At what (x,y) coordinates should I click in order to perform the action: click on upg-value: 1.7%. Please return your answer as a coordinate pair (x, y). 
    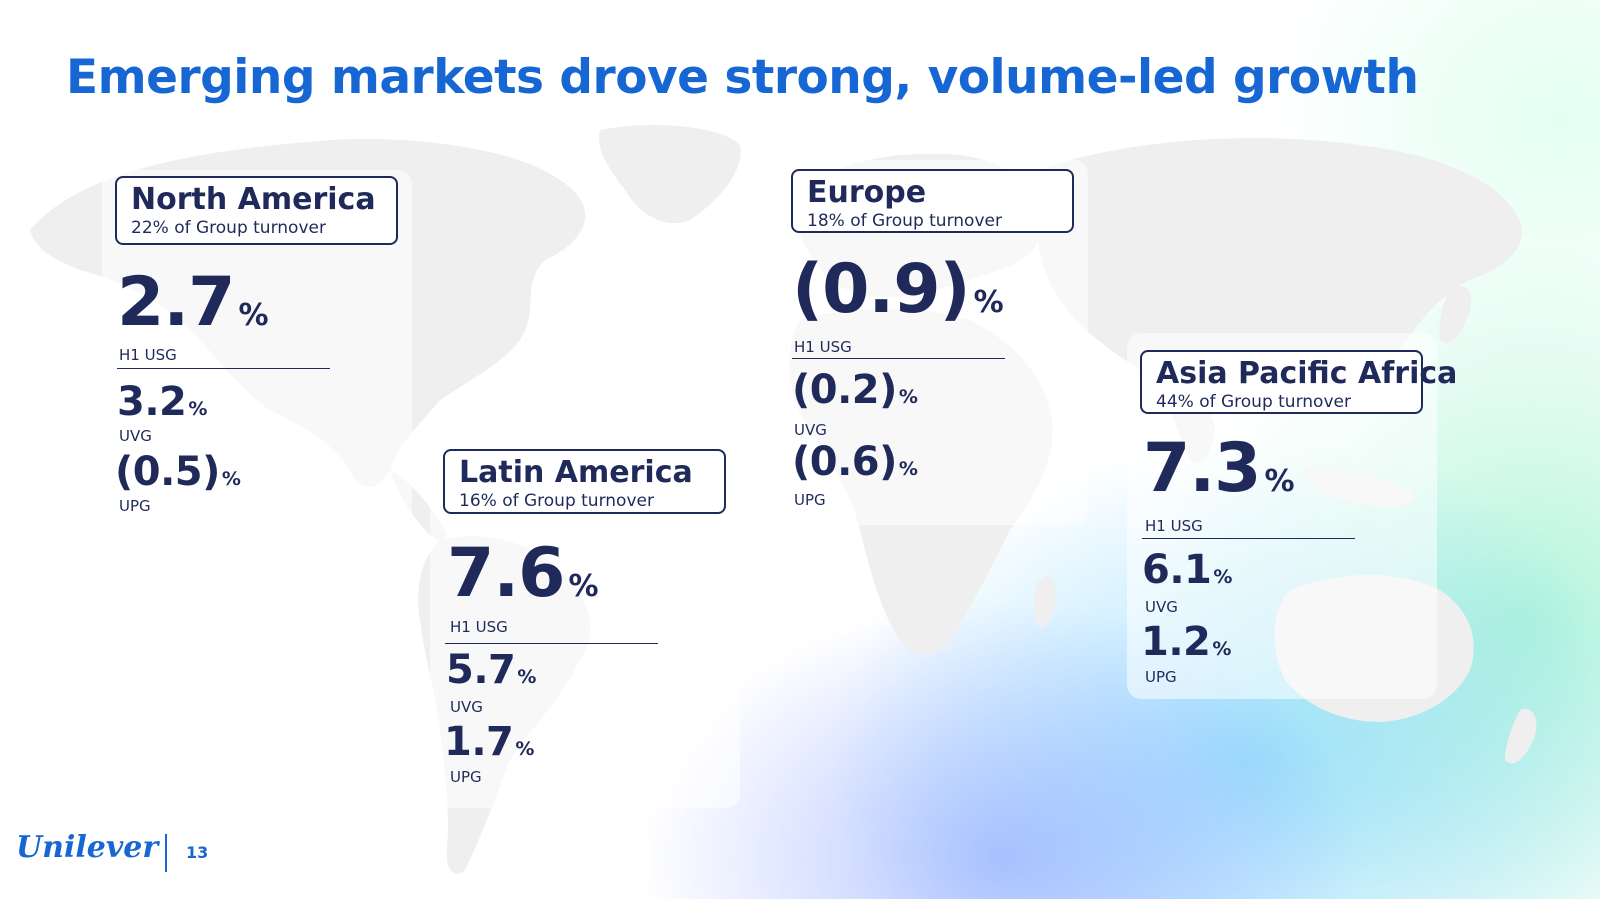
    Looking at the image, I should click on (489, 742).